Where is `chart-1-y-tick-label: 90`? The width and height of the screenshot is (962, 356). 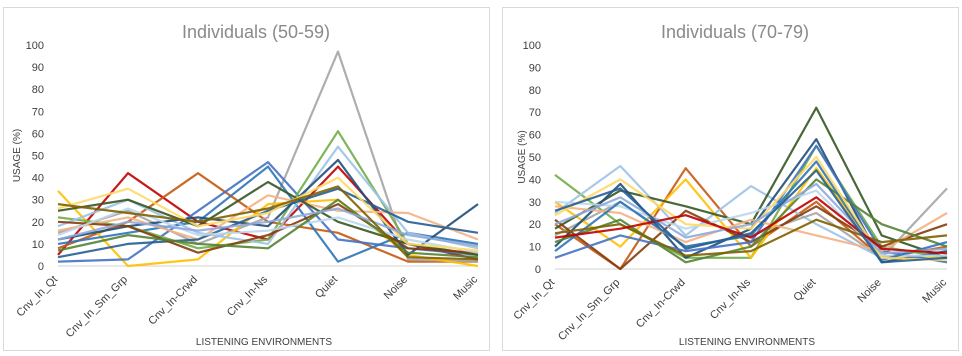 chart-1-y-tick-label: 90 is located at coordinates (535, 68).